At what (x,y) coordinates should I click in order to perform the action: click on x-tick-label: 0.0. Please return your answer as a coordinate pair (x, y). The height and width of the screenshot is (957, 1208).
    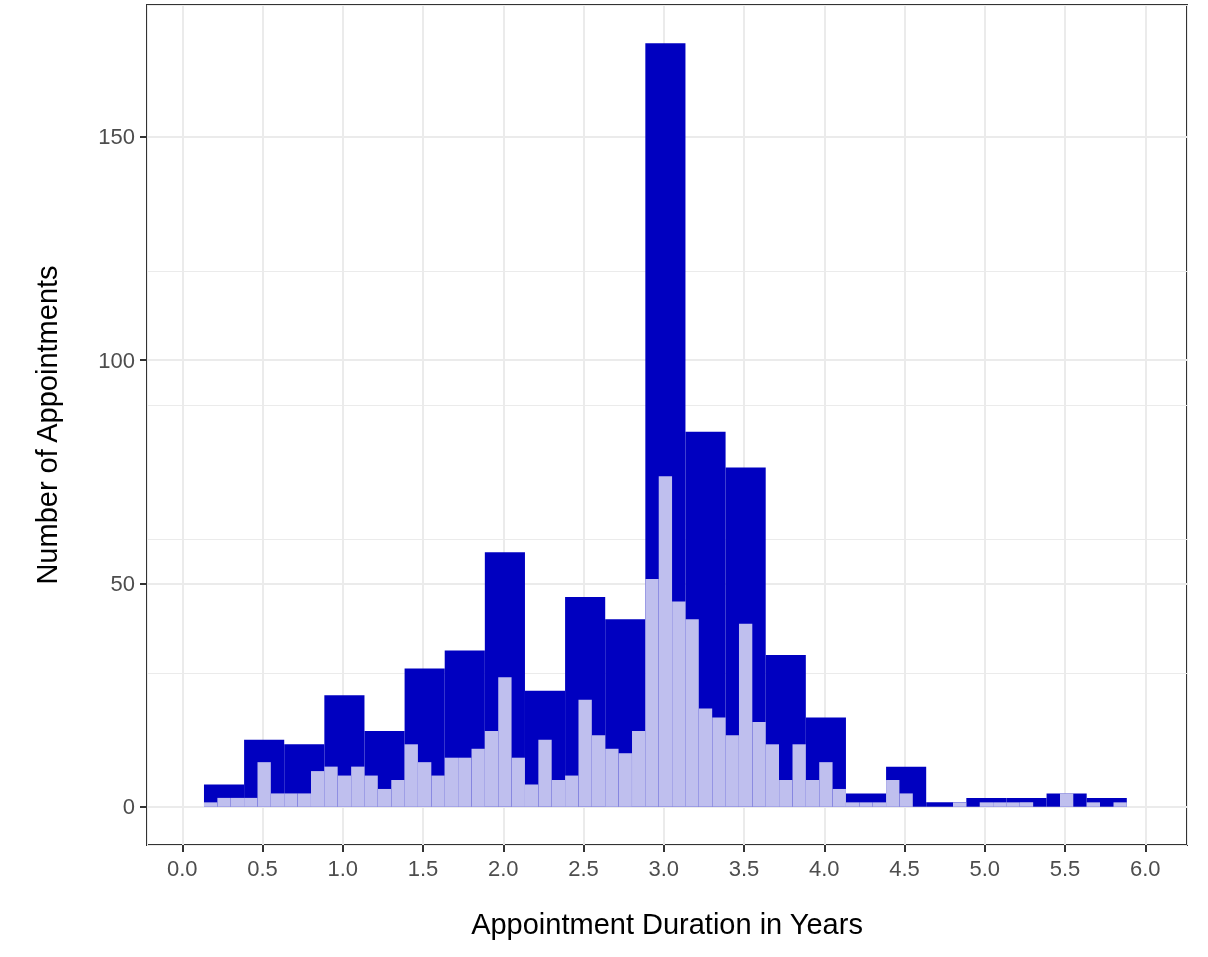
    Looking at the image, I should click on (182, 868).